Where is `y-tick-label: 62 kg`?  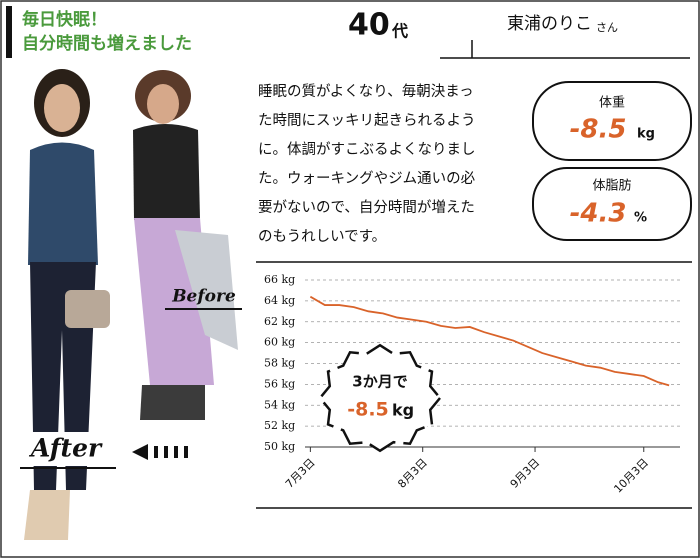
y-tick-label: 62 kg is located at coordinates (279, 321).